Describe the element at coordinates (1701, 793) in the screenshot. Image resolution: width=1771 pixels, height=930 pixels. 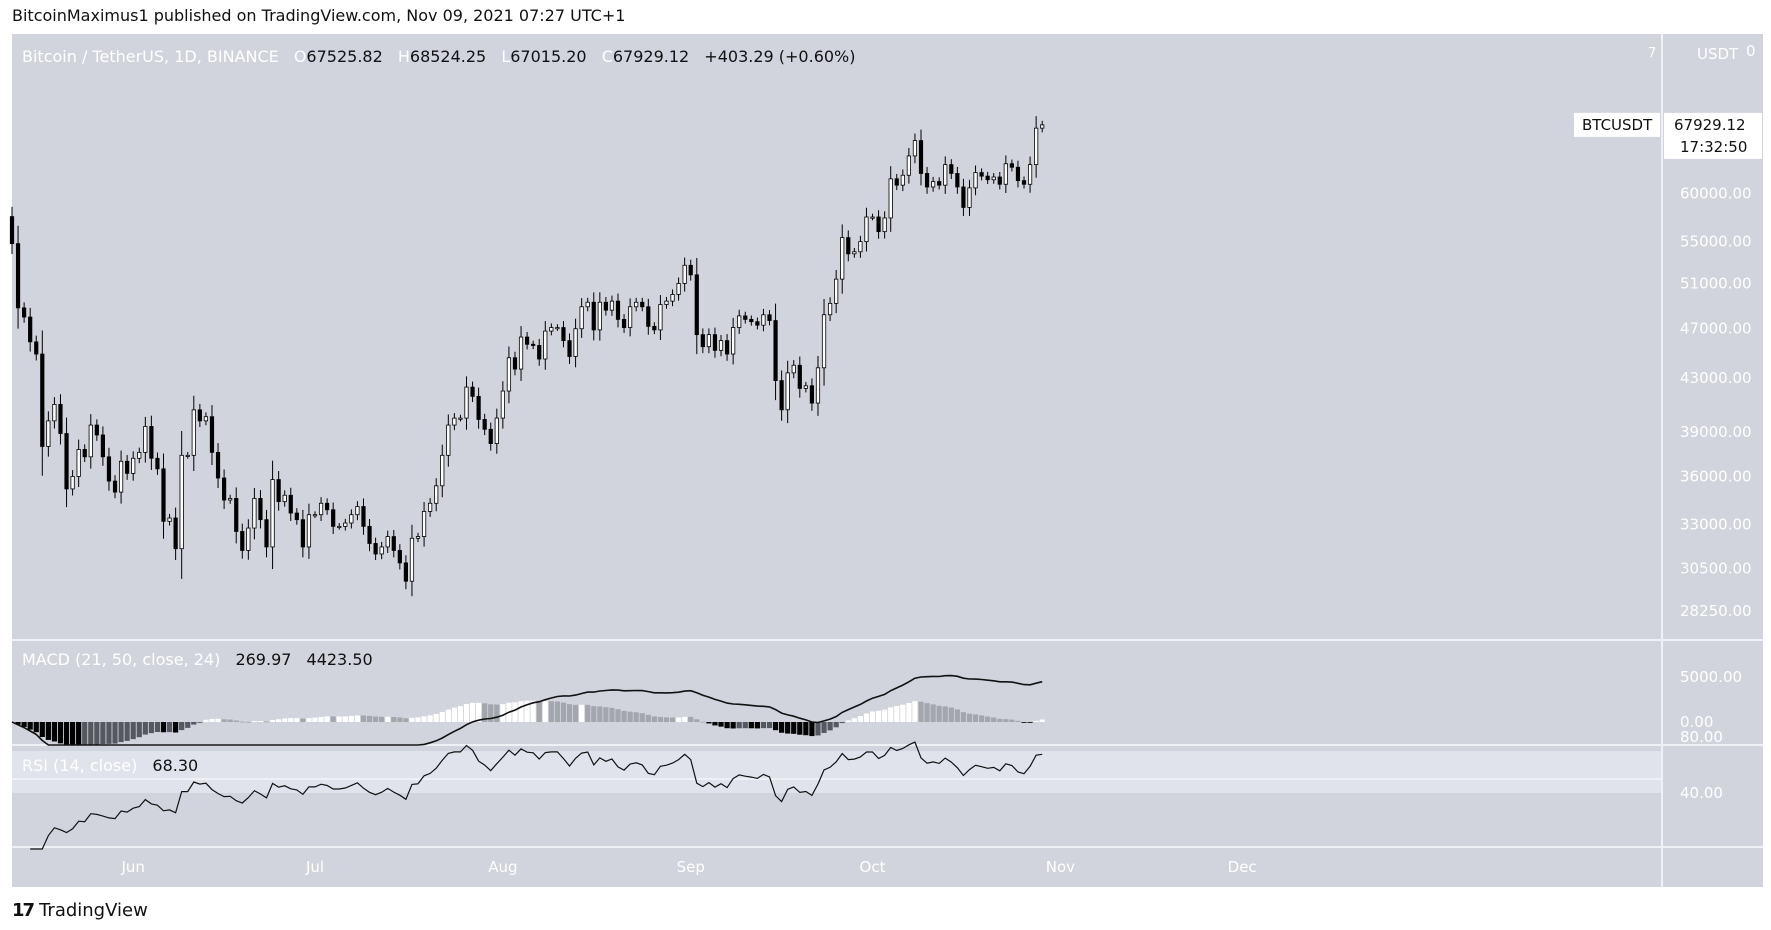
I see `rsi-axis-tick: 40.00` at that location.